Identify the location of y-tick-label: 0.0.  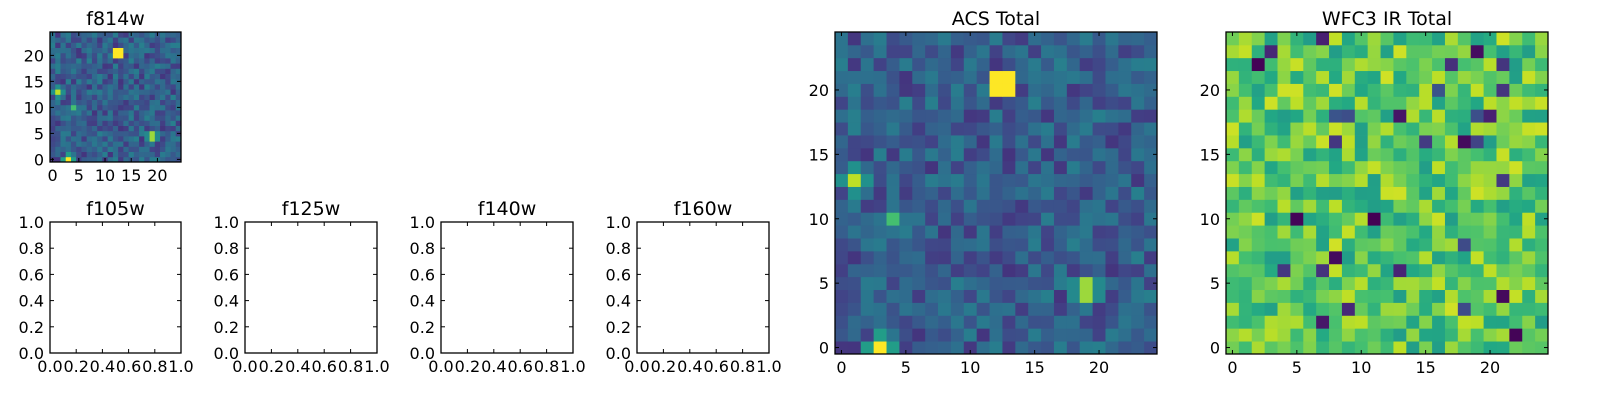
(422, 353).